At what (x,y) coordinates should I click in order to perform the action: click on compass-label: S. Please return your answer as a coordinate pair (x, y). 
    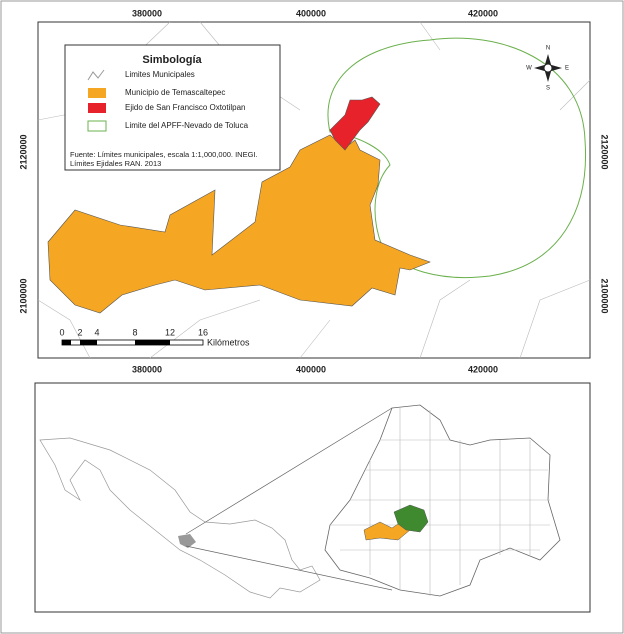
    Looking at the image, I should click on (548, 89).